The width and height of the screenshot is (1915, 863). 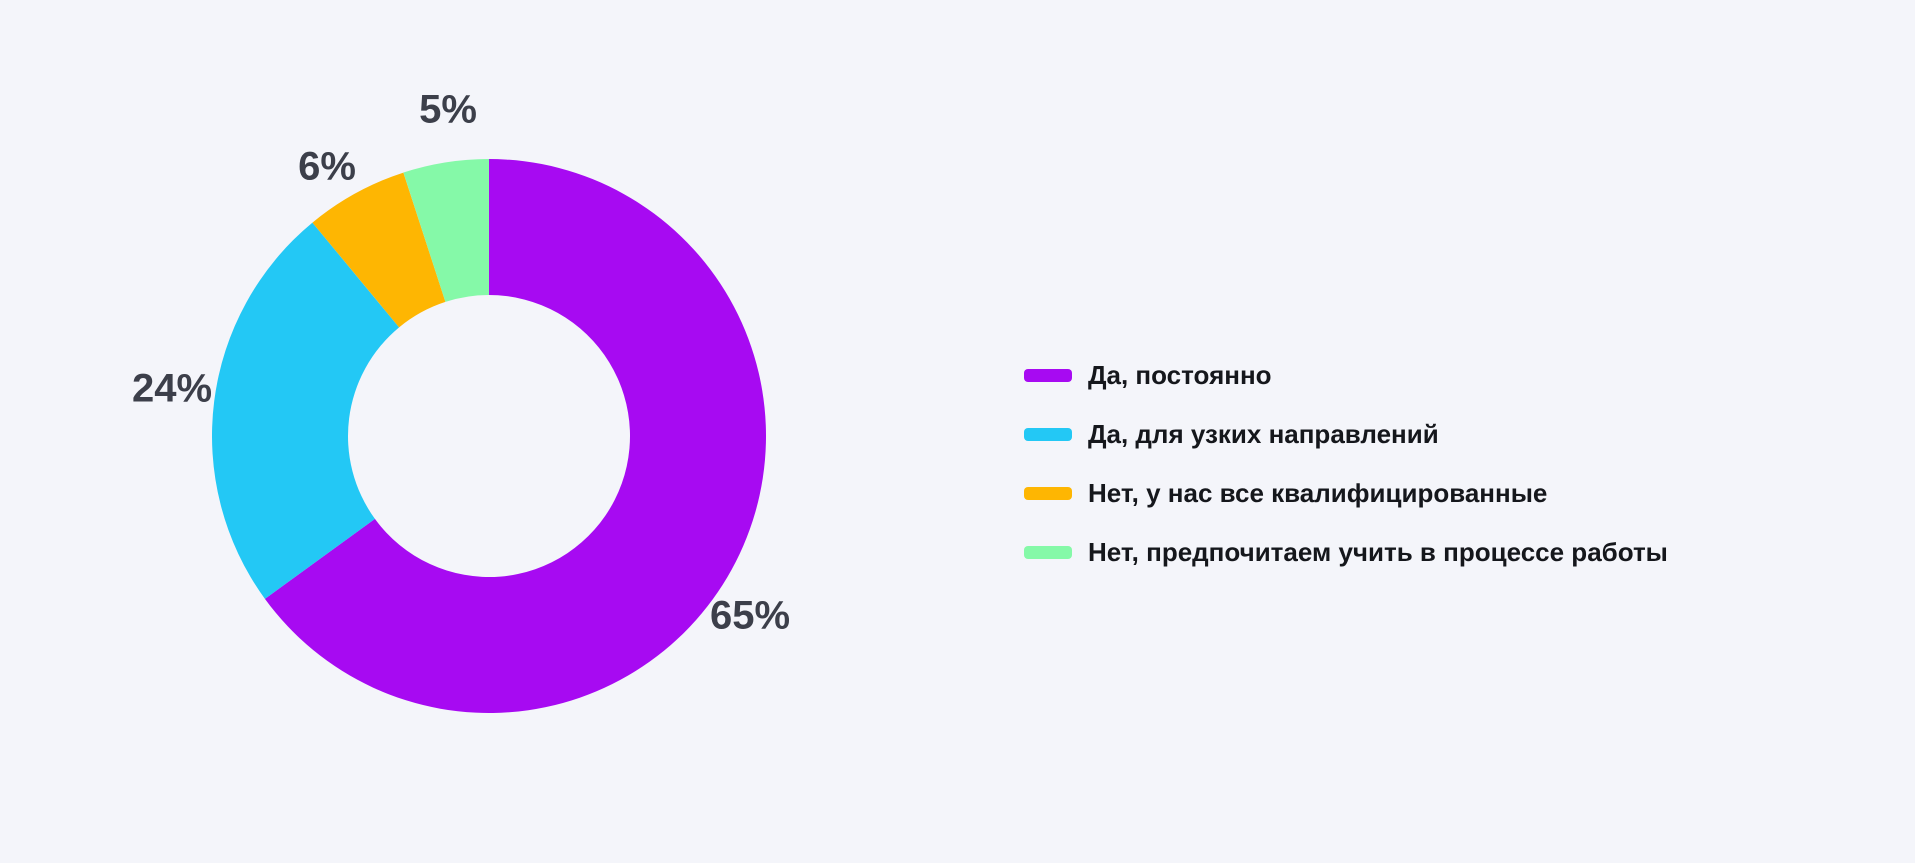 I want to click on legend-swatch-purple, so click(x=1048, y=375).